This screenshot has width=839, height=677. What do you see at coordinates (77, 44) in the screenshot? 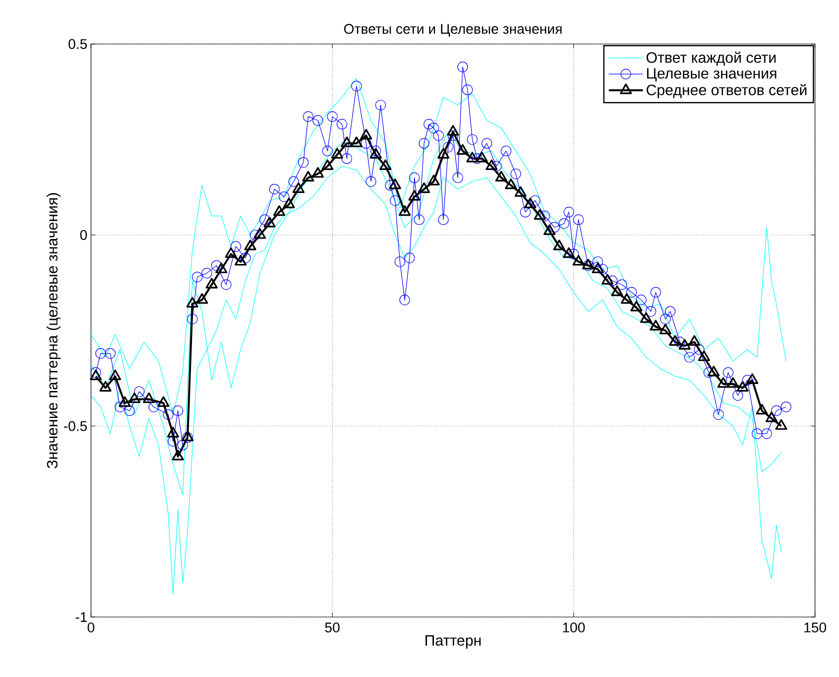
I see `y-tick-label: 0.5` at bounding box center [77, 44].